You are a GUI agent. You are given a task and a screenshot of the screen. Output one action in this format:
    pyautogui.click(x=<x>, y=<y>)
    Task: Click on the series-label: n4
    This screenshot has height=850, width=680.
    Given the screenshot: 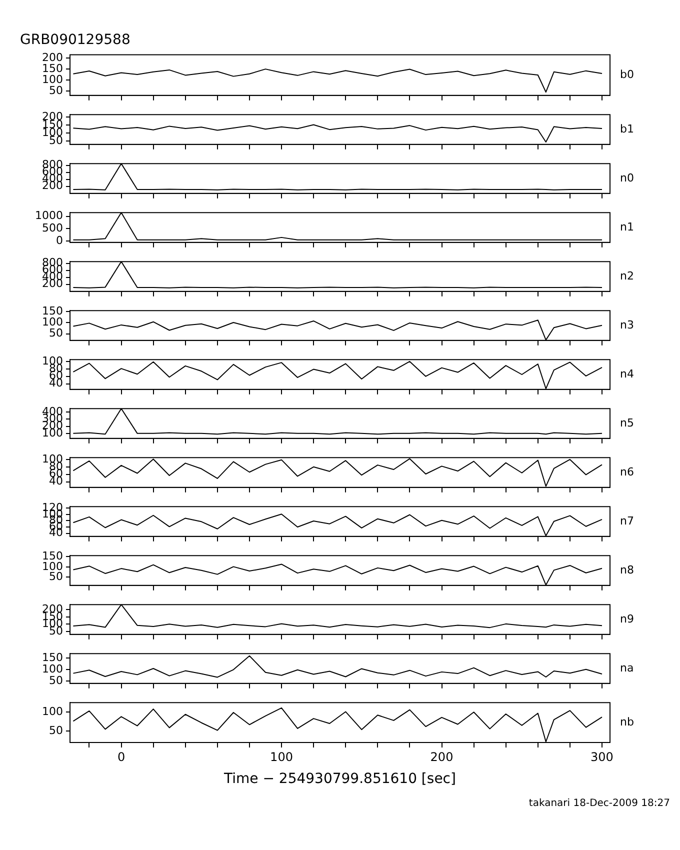 What is the action you would take?
    pyautogui.click(x=627, y=373)
    